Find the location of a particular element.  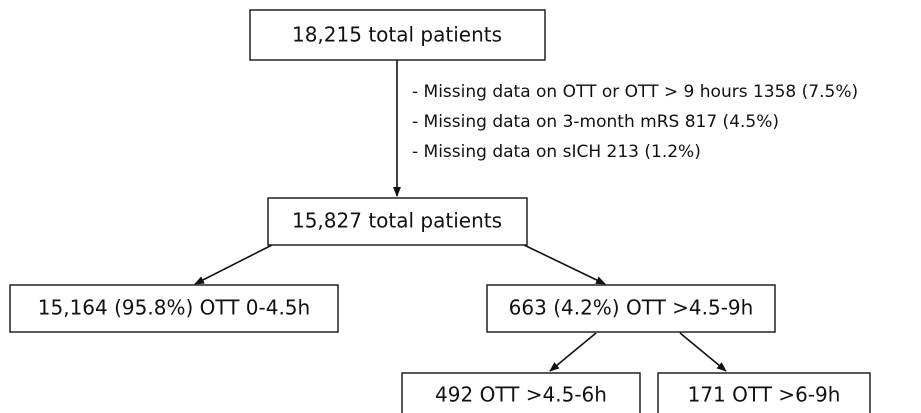

node-label: 15,827 total patients is located at coordinates (397, 221).